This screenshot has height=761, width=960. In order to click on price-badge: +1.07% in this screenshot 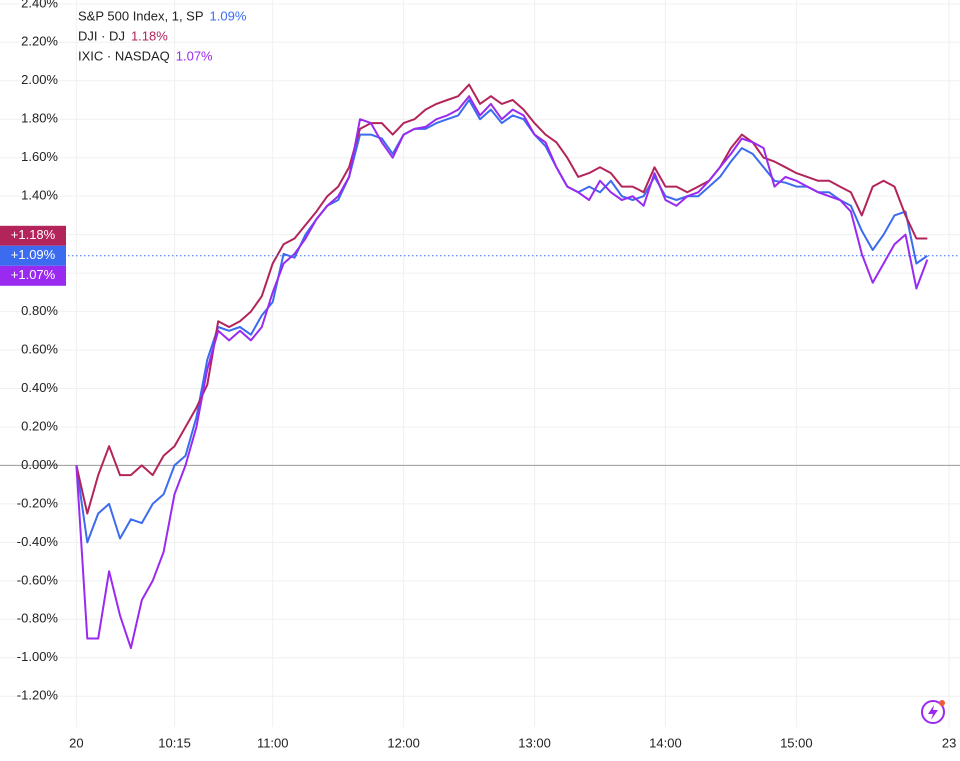, I will do `click(33, 275)`.